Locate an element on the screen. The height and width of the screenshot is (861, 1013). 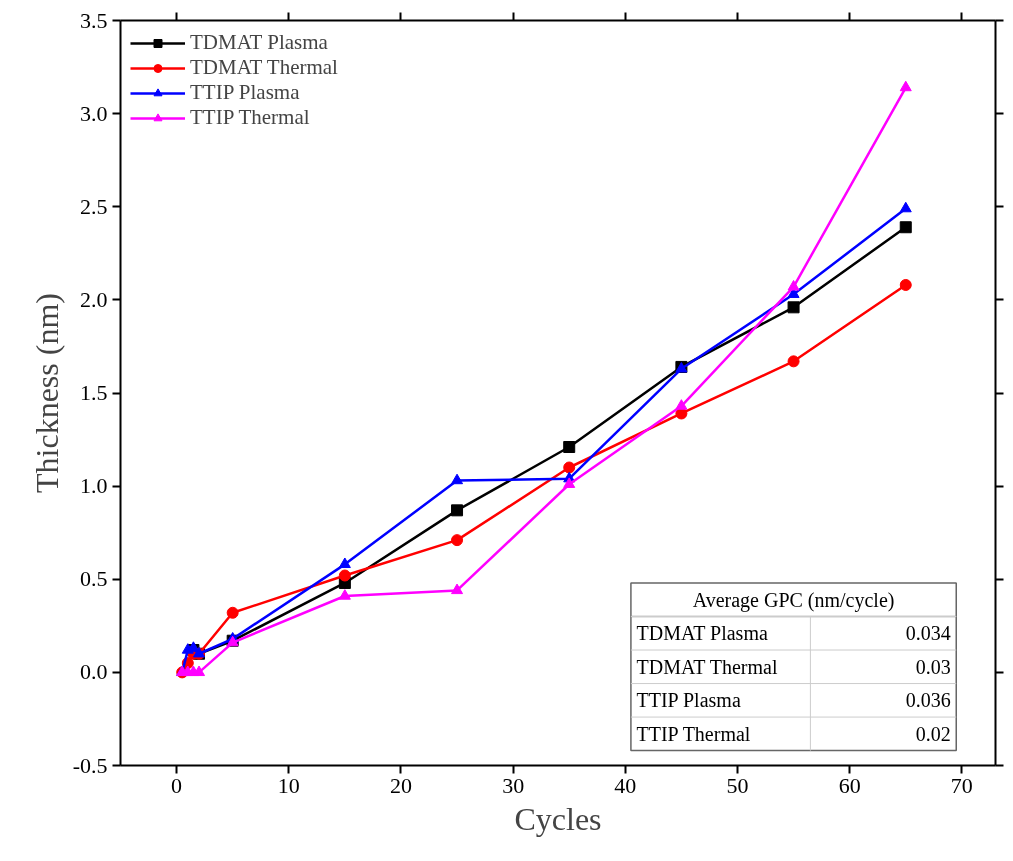
annotation: 0.03 is located at coordinates (933, 666).